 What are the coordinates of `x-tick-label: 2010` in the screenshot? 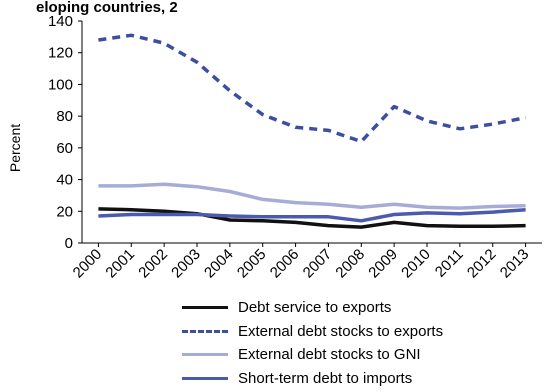 It's located at (416, 264).